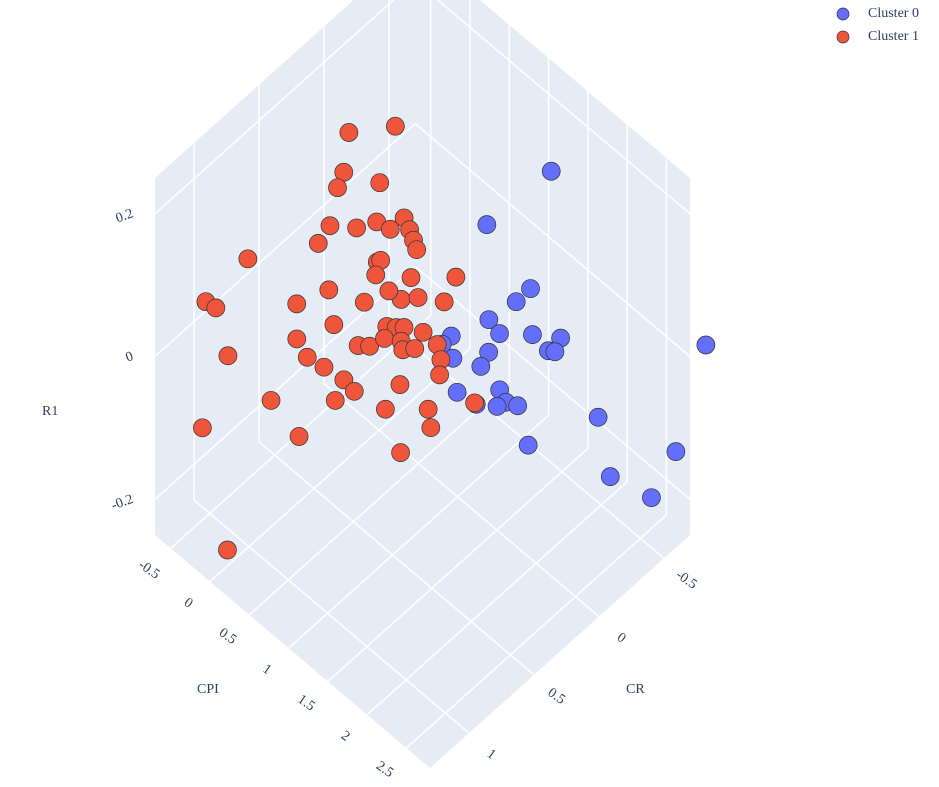 The height and width of the screenshot is (787, 939). I want to click on x-tick-label: 1.5, so click(306, 703).